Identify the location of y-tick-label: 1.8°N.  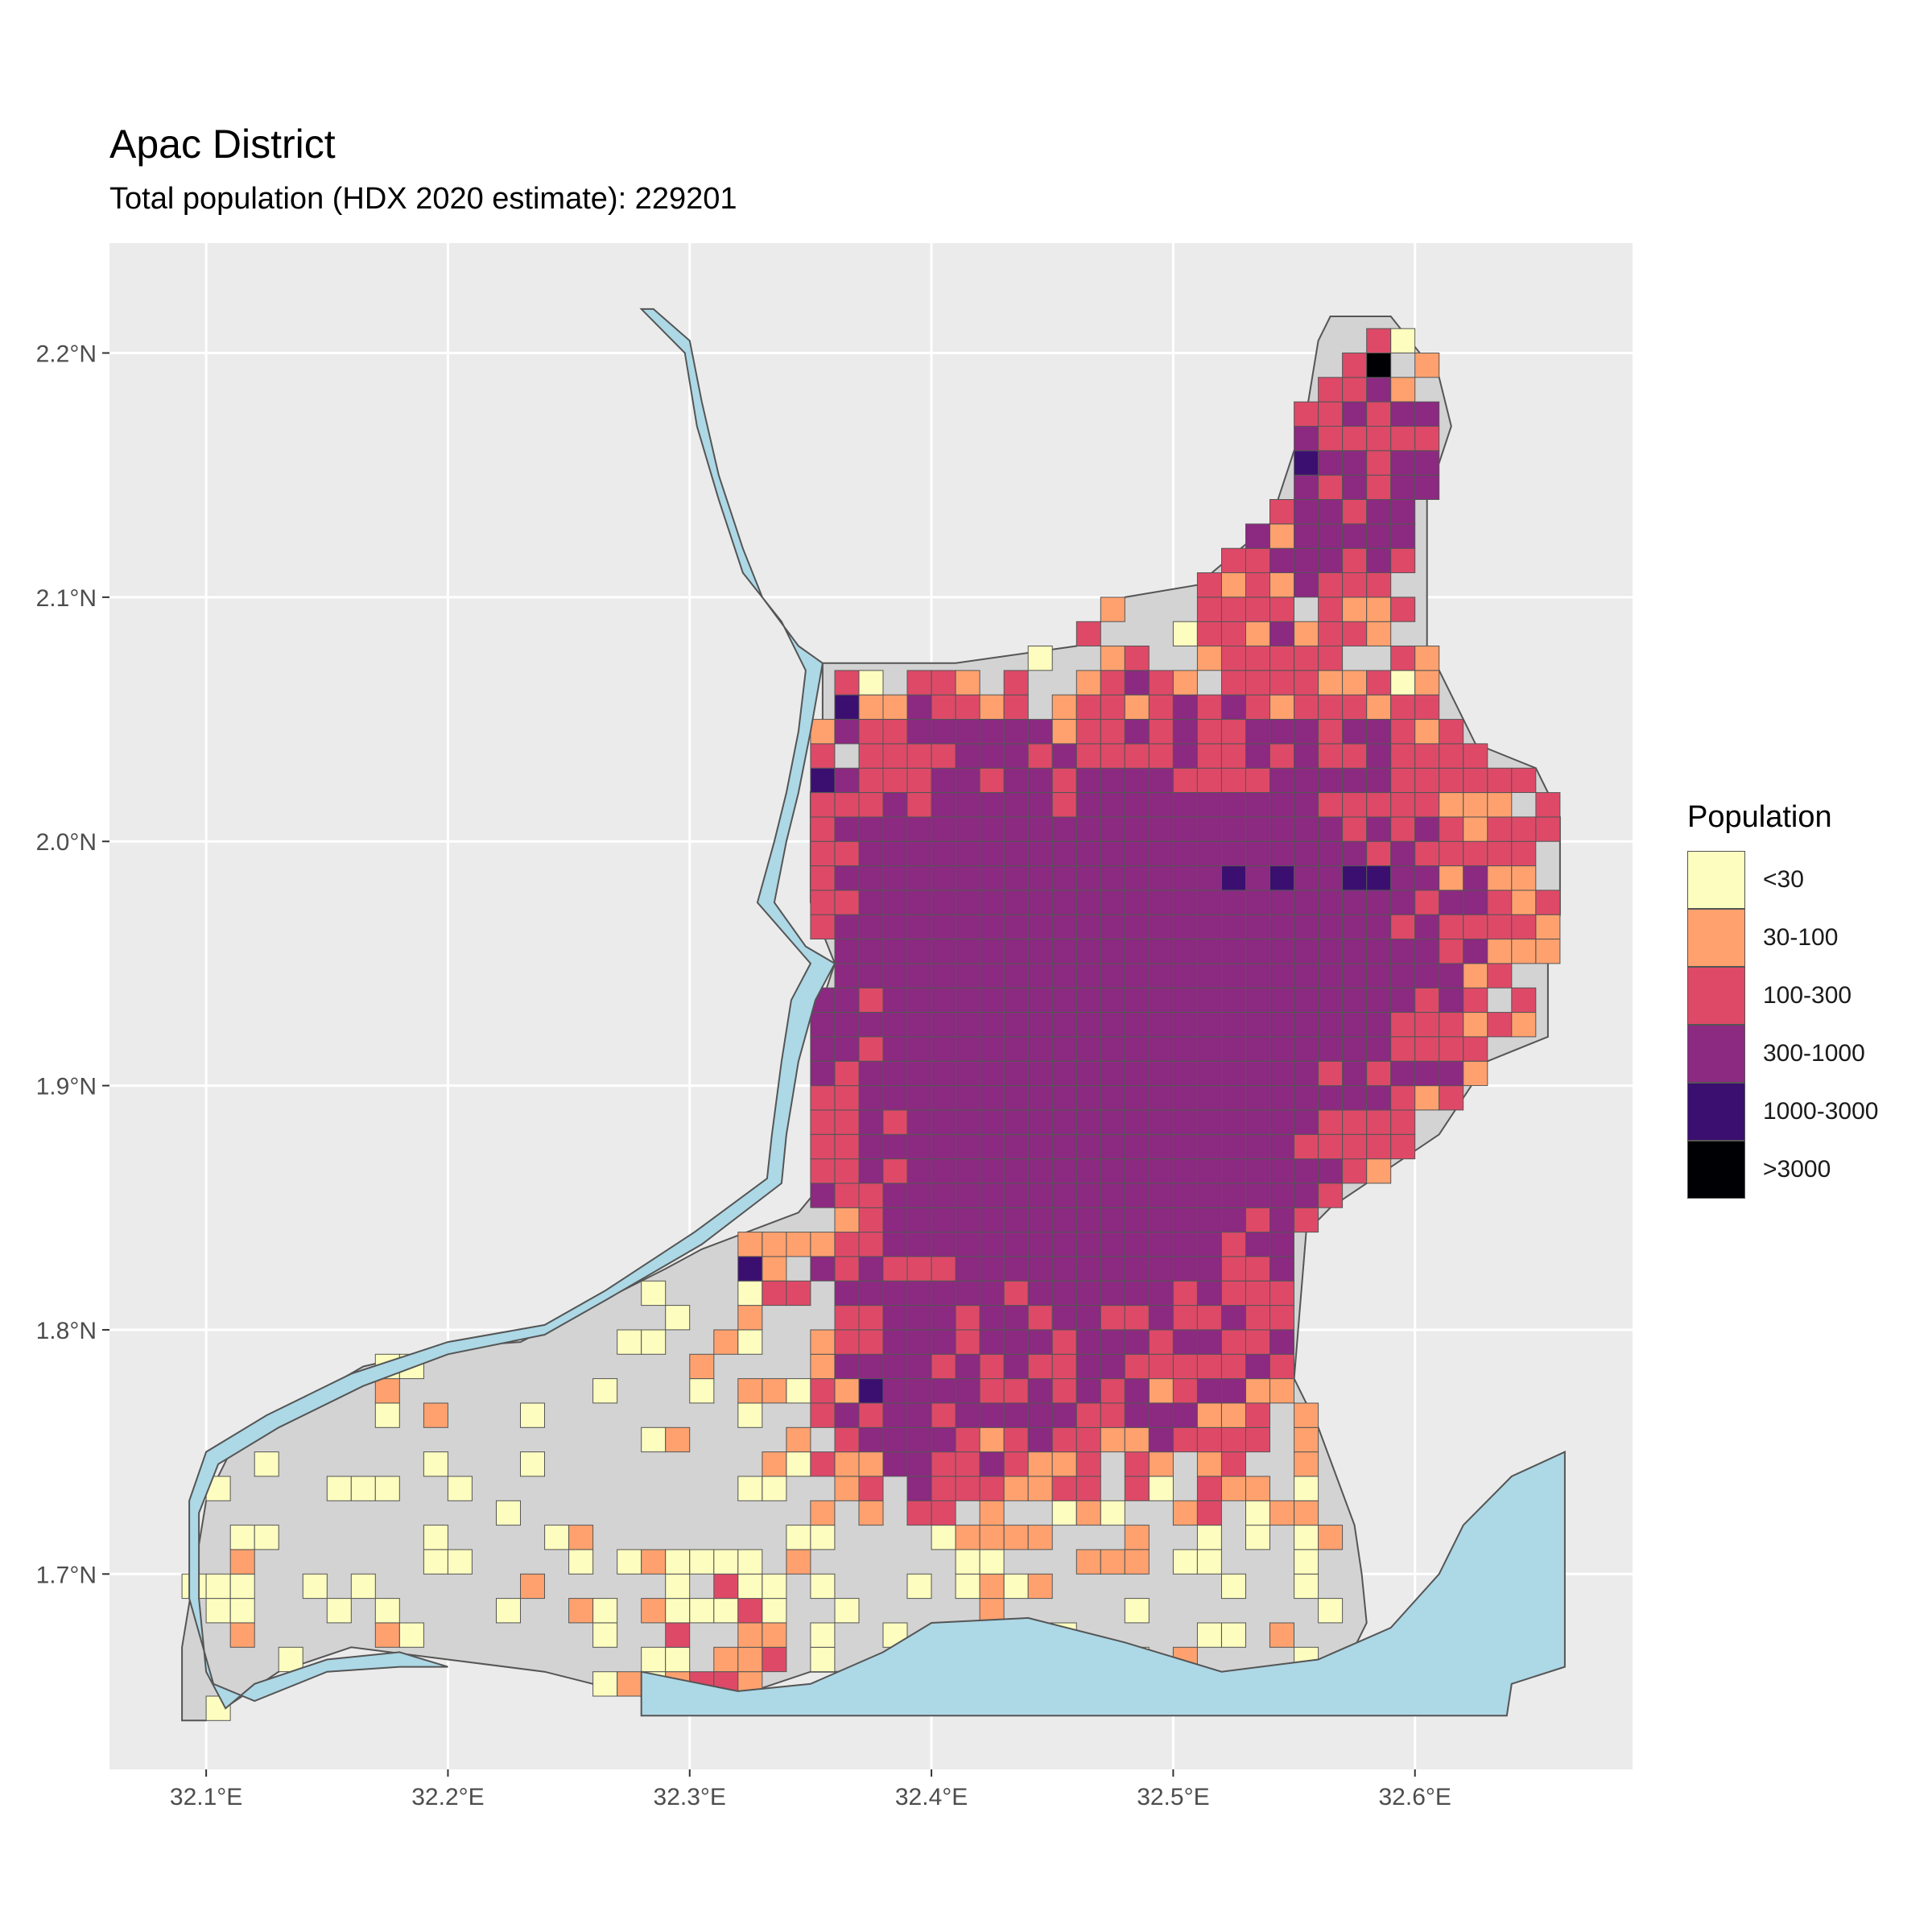
(66, 1331).